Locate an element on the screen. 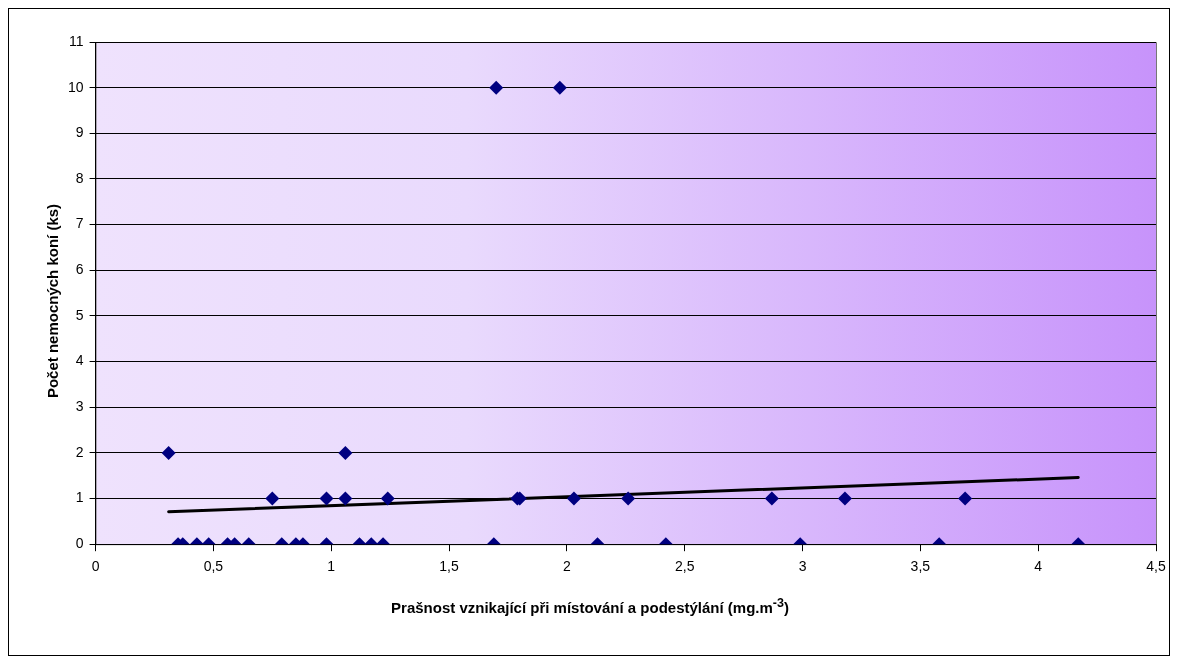 The image size is (1180, 666). x-tick-label: 4,5 is located at coordinates (1156, 566).